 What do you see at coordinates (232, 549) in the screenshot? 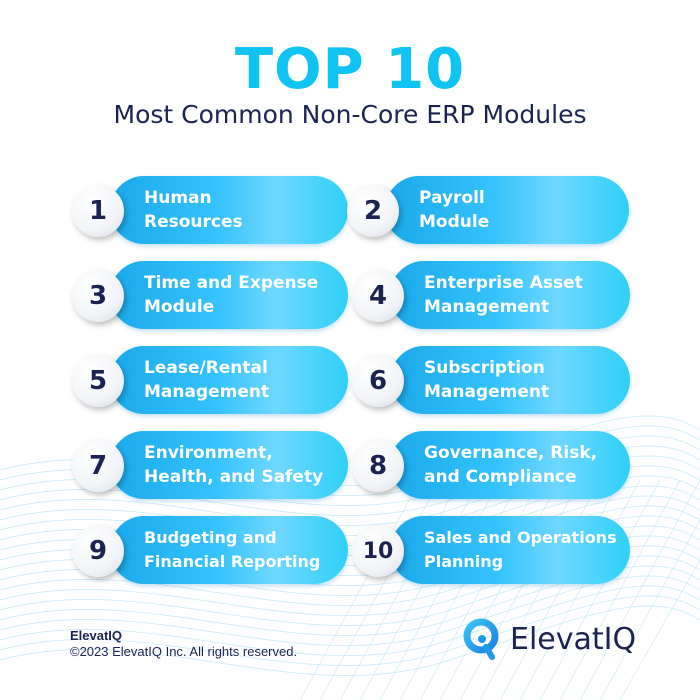
I see `module-label: Budgeting and Financial Reporting` at bounding box center [232, 549].